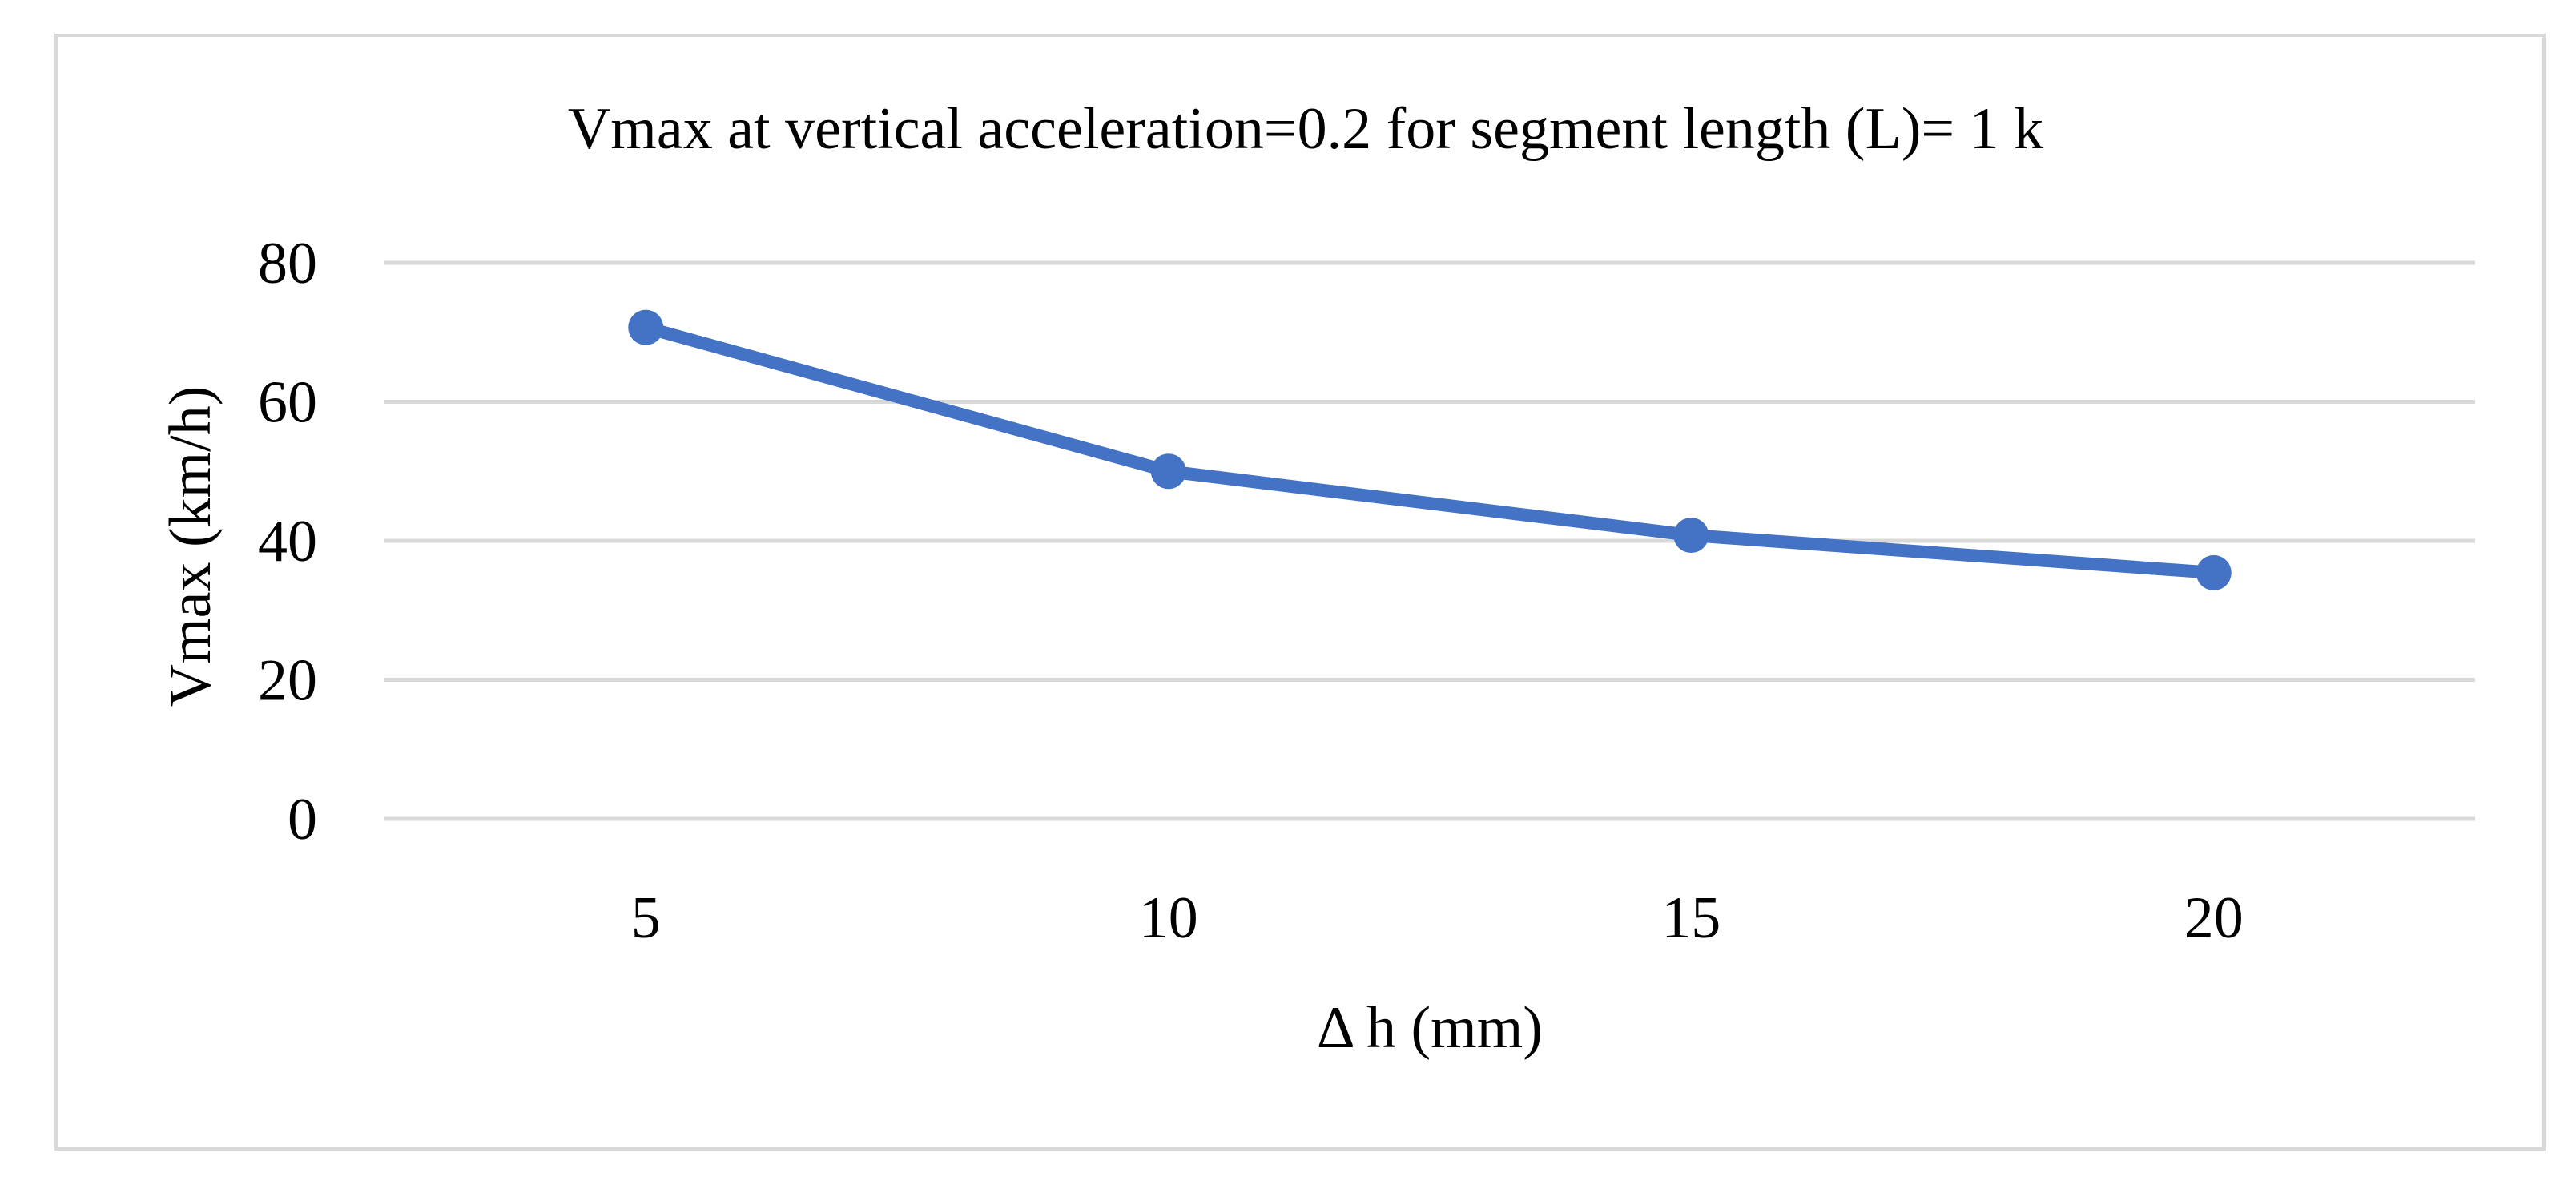  Describe the element at coordinates (287, 403) in the screenshot. I see `y-tick-label: 60` at that location.